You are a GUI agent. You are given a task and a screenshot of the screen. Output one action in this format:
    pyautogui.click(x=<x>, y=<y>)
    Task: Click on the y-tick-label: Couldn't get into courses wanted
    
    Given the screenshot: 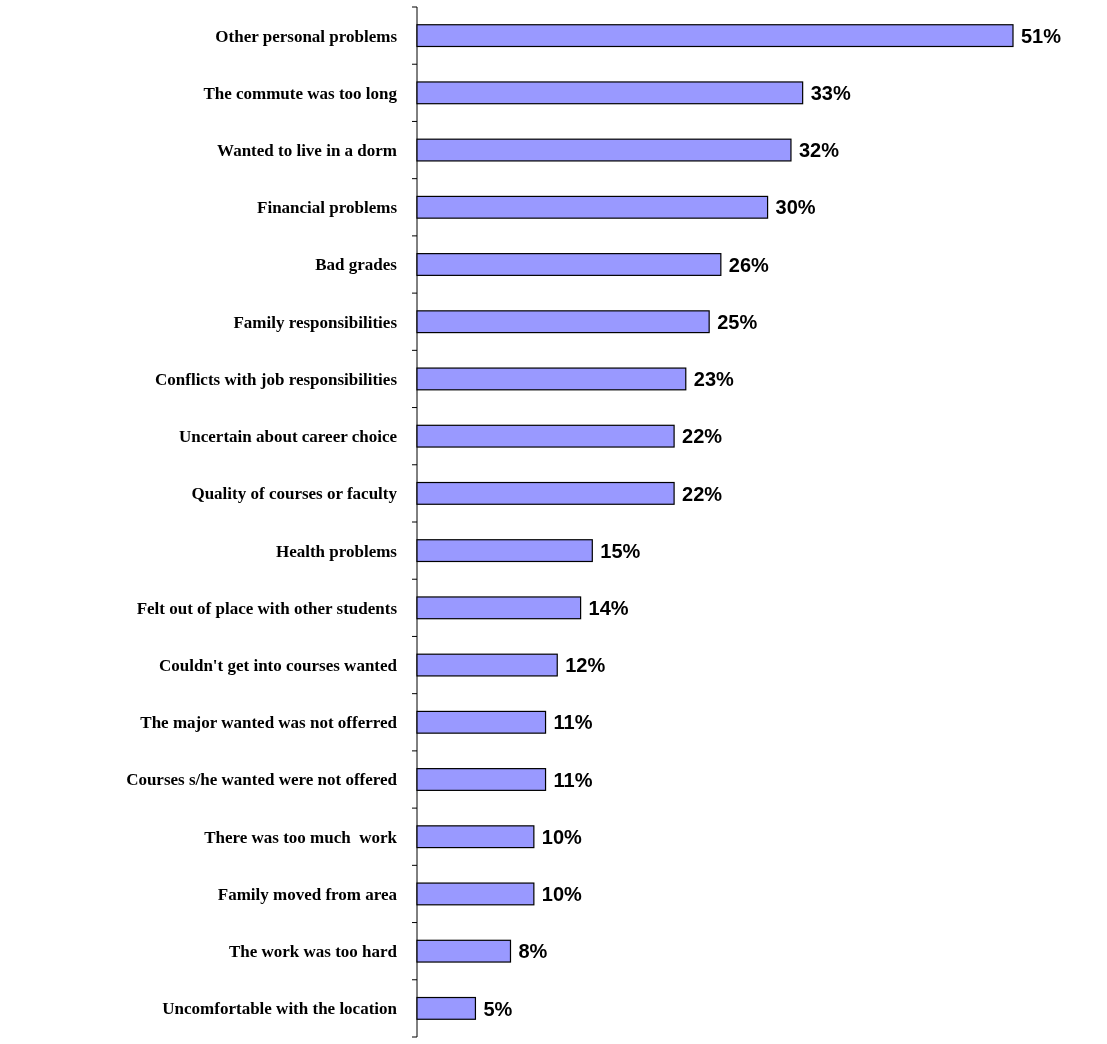 What is the action you would take?
    pyautogui.click(x=278, y=666)
    